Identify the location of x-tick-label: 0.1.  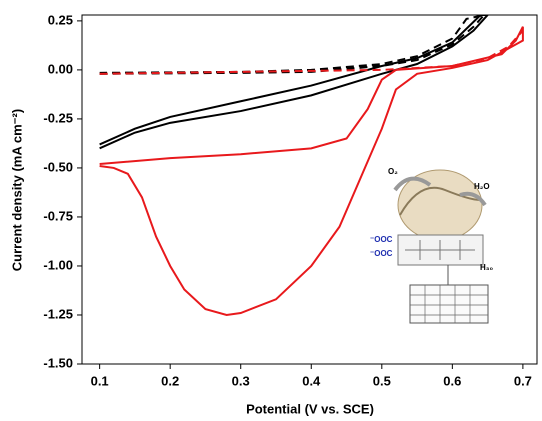
(100, 380).